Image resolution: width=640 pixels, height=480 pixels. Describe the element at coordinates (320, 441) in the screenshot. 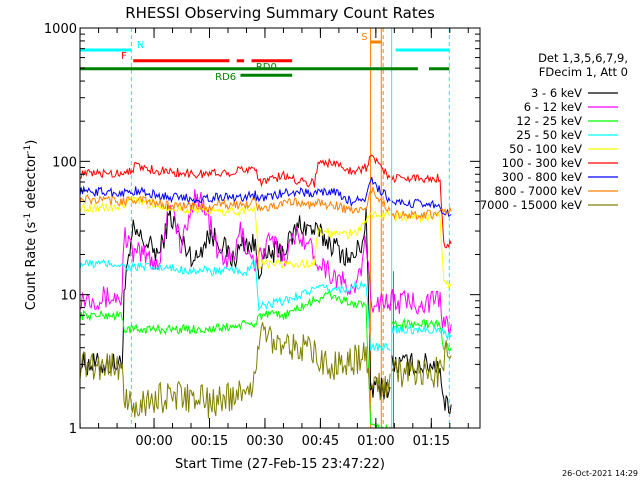

I see `x-tick-label-3: 00:45` at that location.